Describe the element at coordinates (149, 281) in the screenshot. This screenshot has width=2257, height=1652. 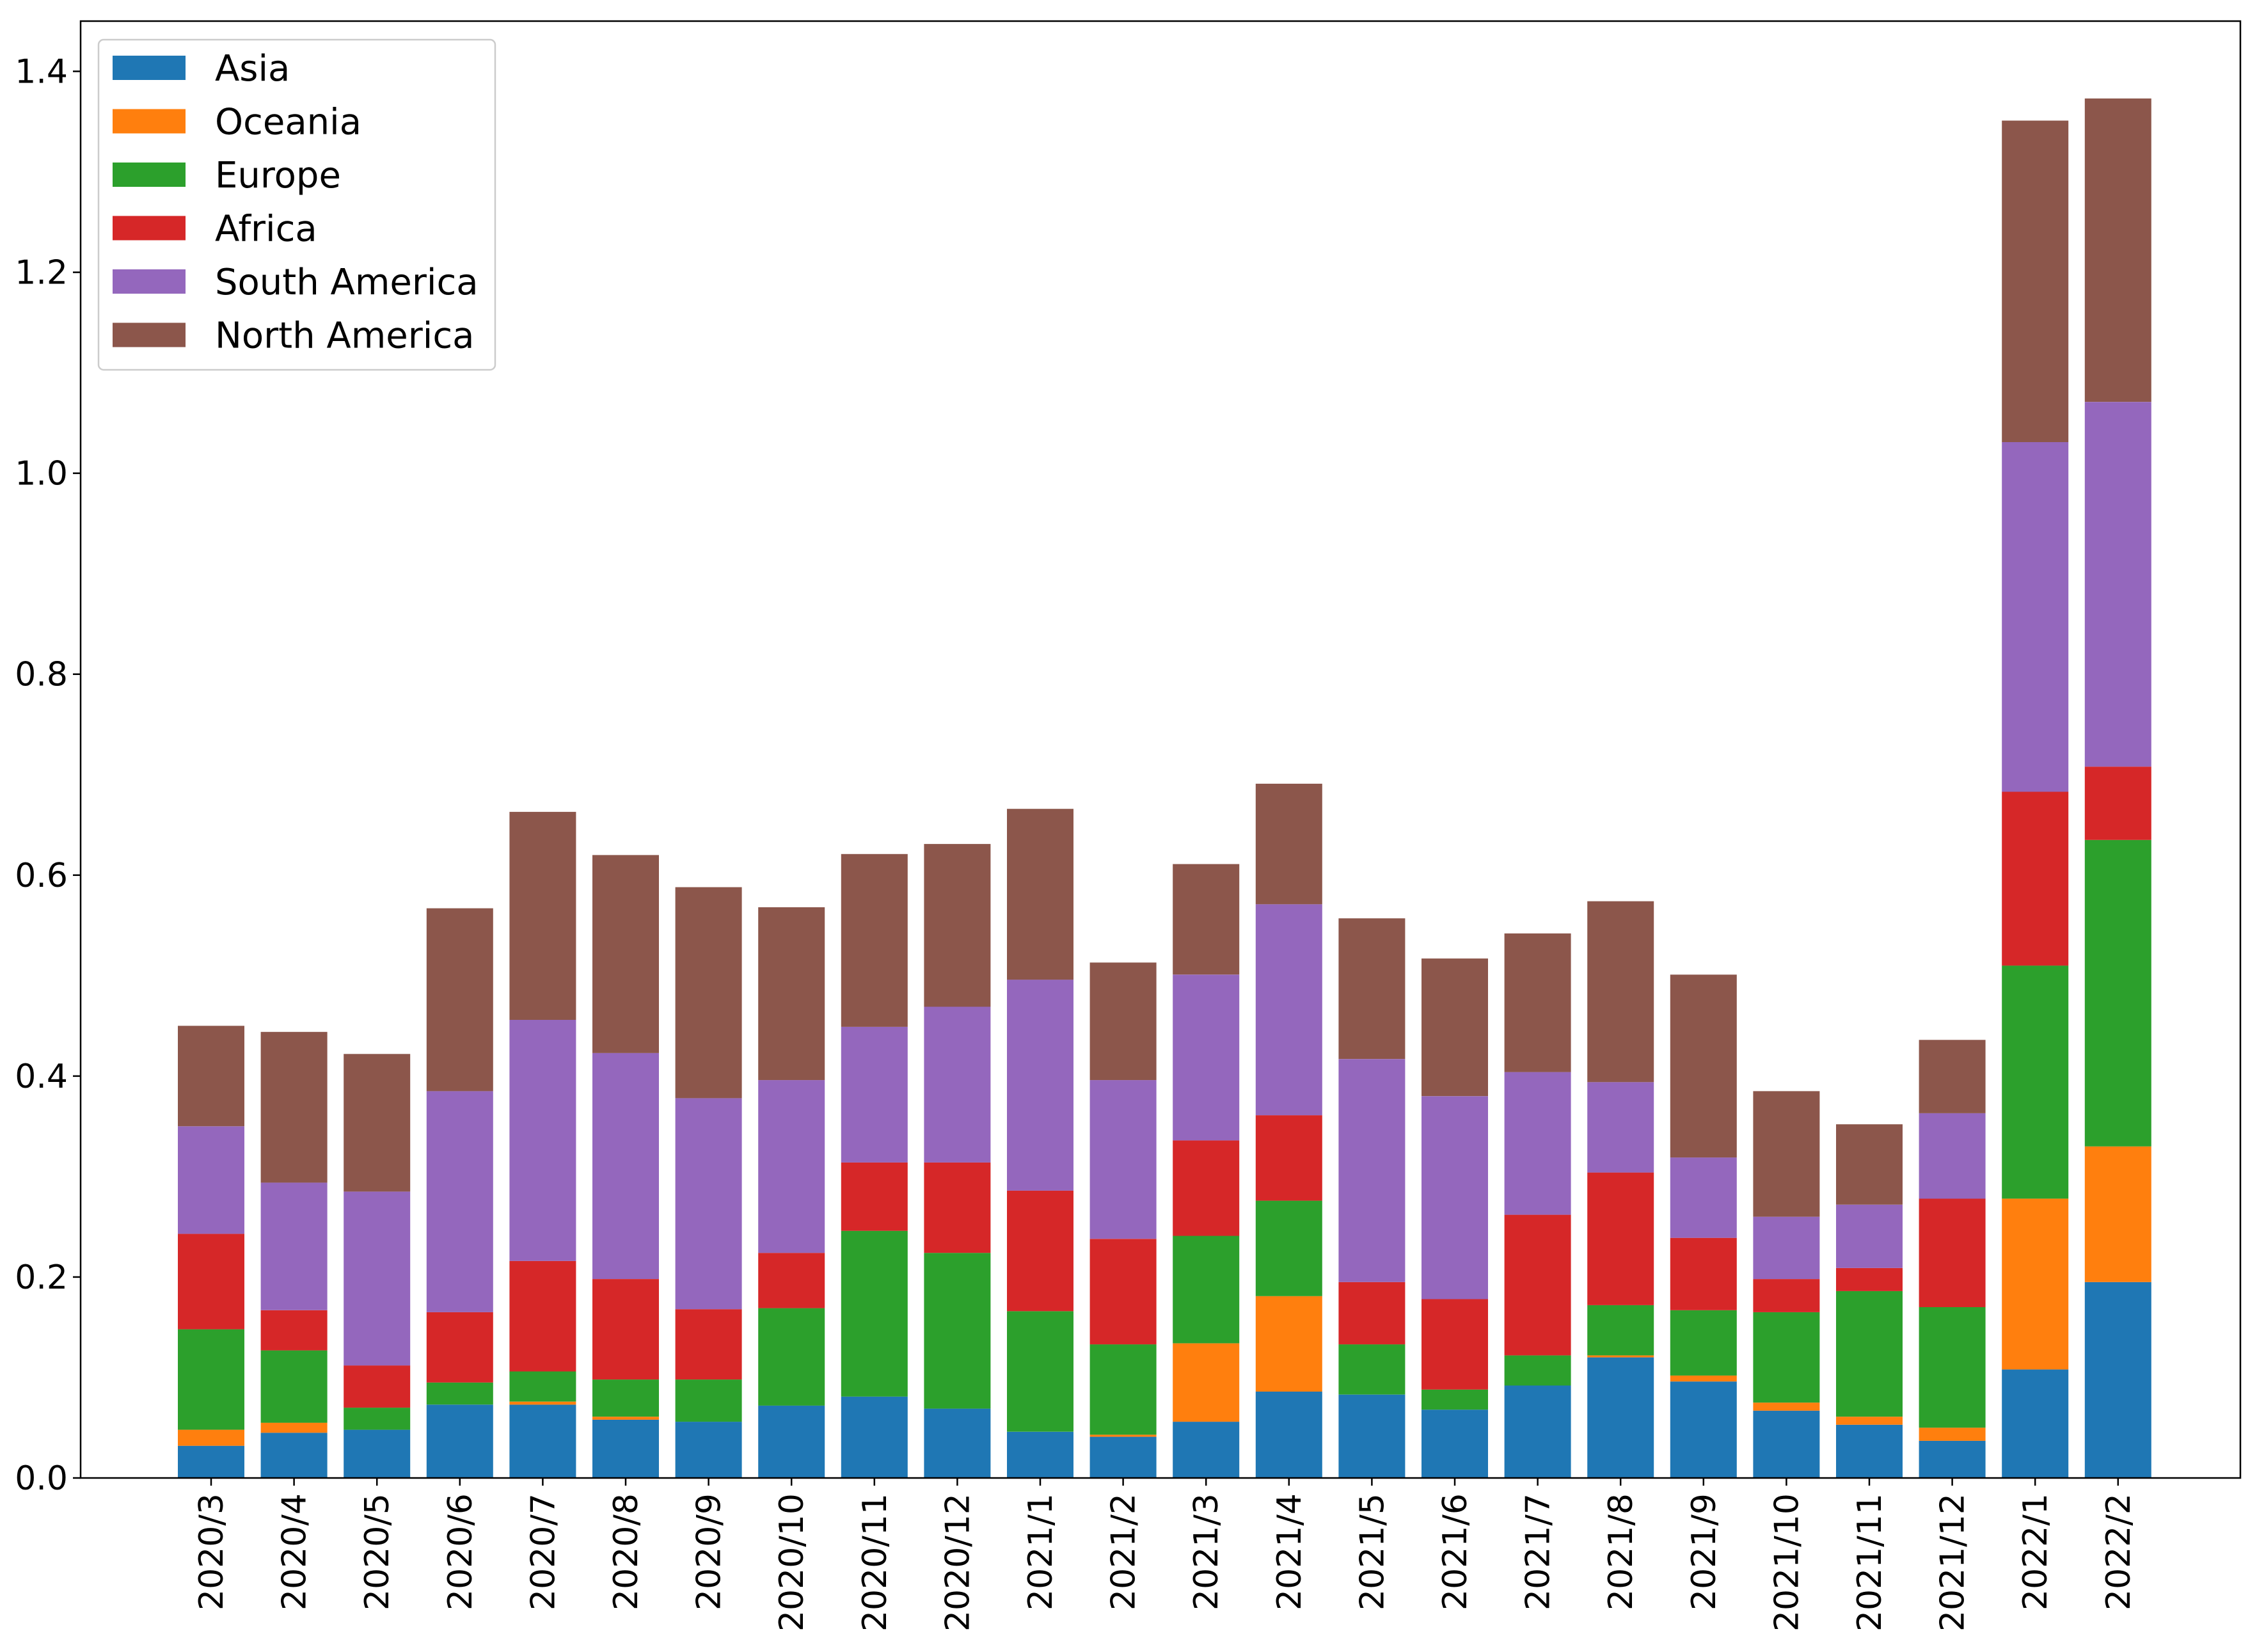
I see `legend-swatch-south-america` at that location.